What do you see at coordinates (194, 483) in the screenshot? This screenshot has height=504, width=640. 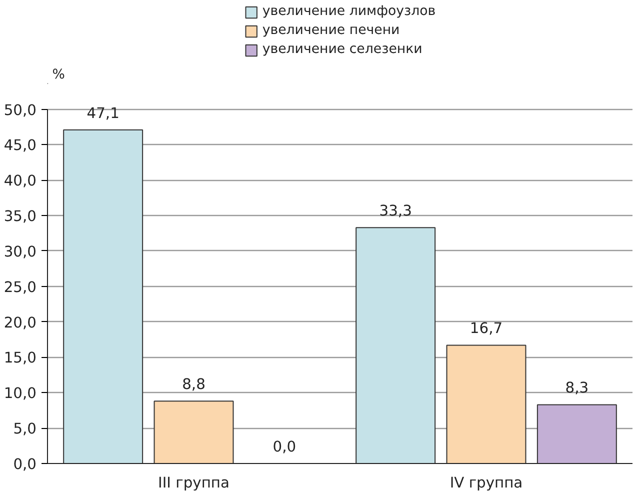 I see `x-tick-label: III группа` at bounding box center [194, 483].